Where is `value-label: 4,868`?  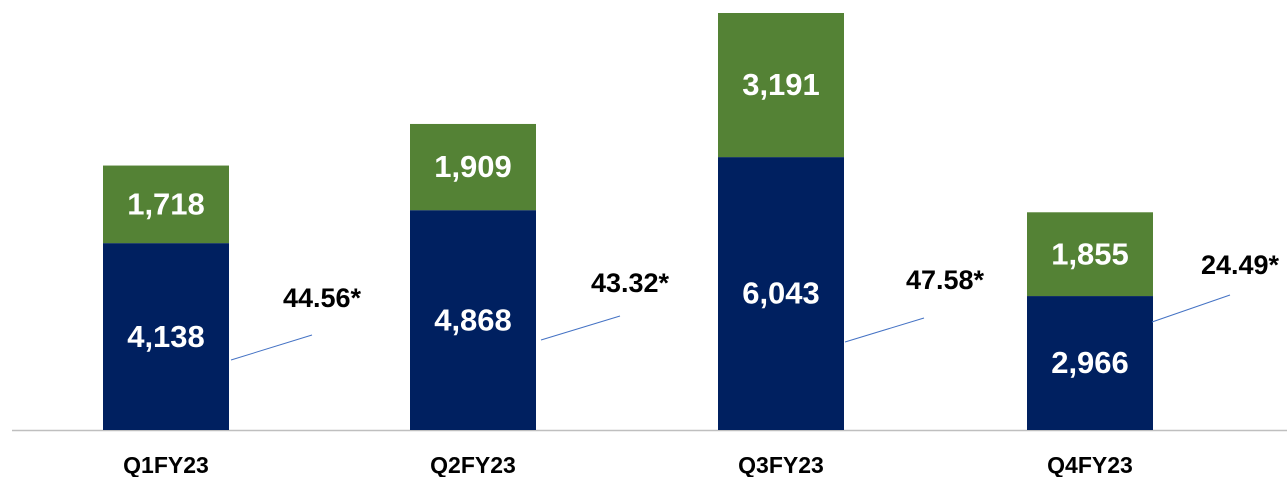
value-label: 4,868 is located at coordinates (473, 319).